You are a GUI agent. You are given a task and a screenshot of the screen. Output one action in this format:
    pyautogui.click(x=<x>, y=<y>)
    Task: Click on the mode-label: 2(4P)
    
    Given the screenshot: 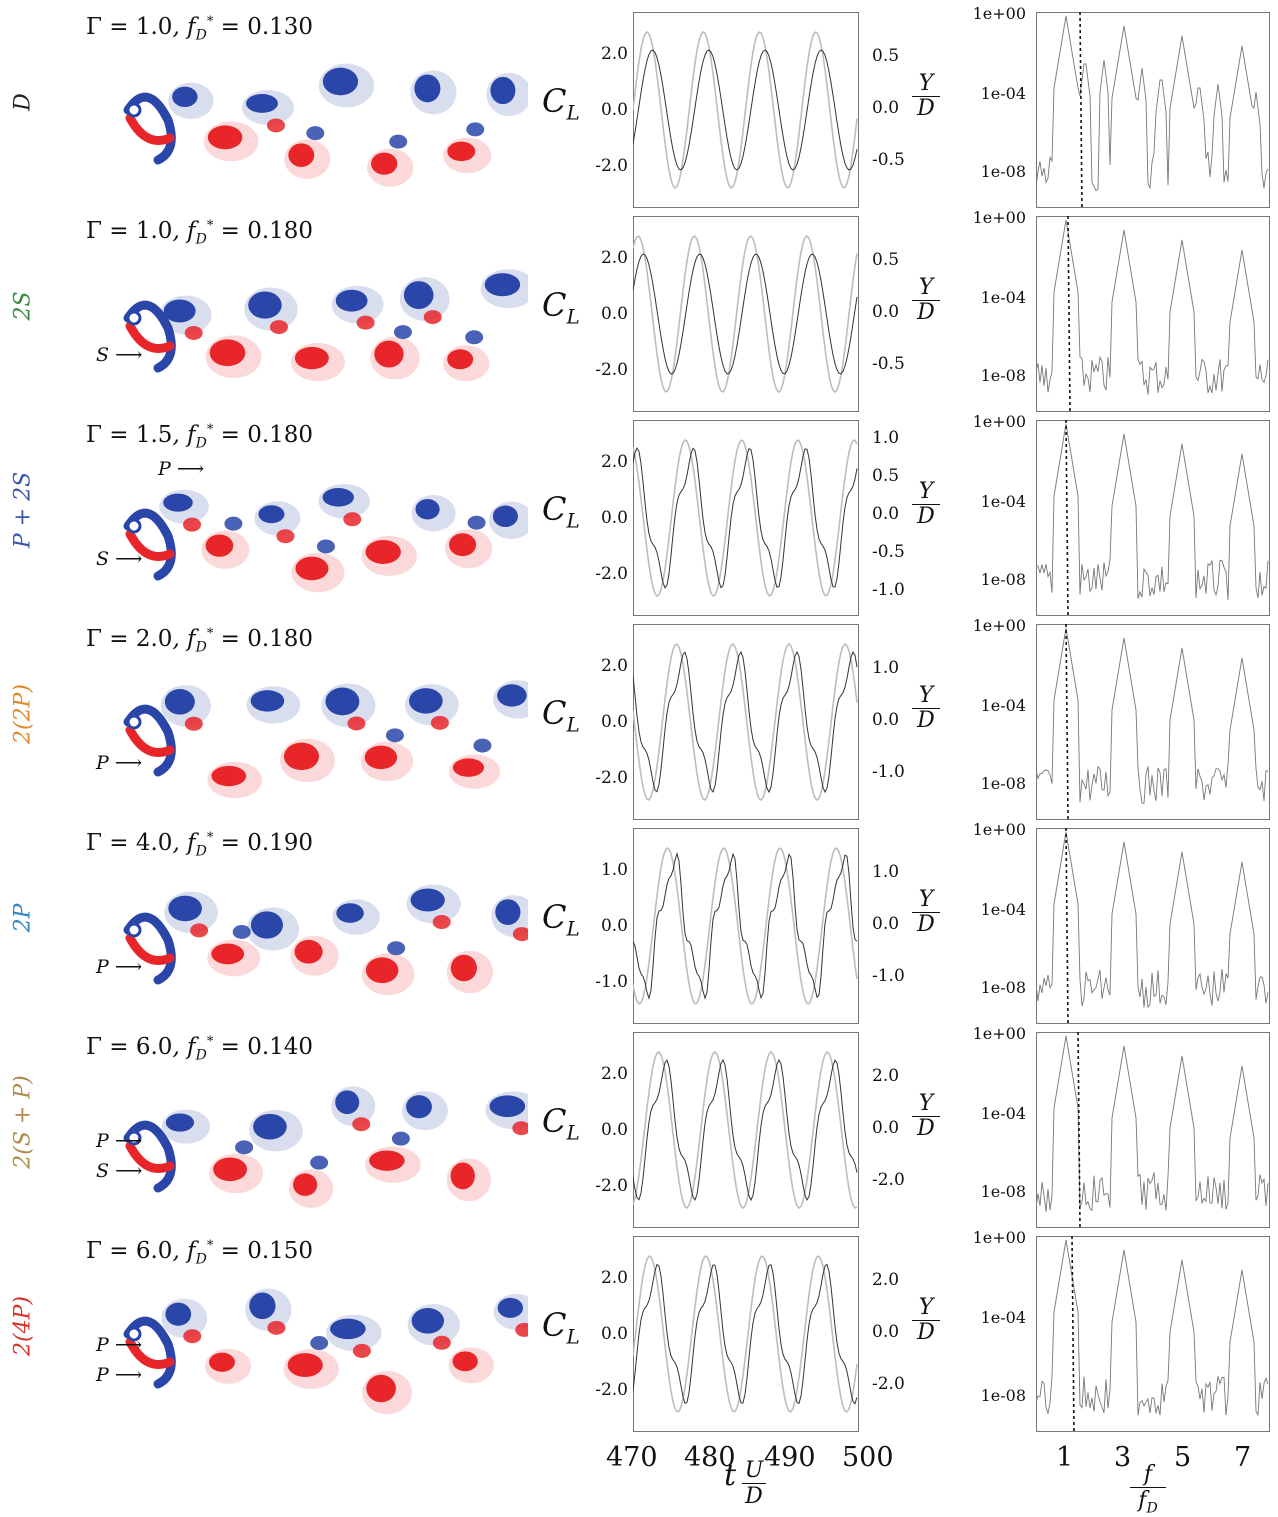 What is the action you would take?
    pyautogui.click(x=23, y=1326)
    